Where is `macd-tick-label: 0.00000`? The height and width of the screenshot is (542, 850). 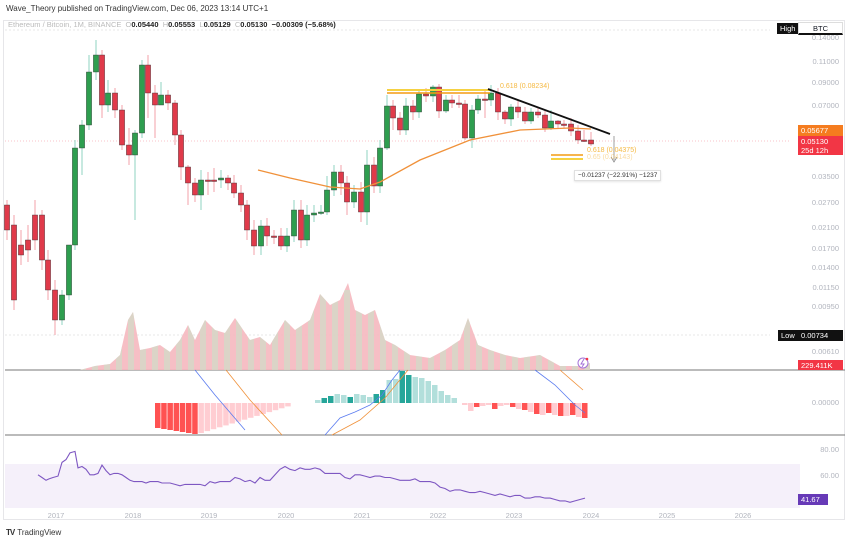
macd-tick-label: 0.00000 is located at coordinates (825, 402).